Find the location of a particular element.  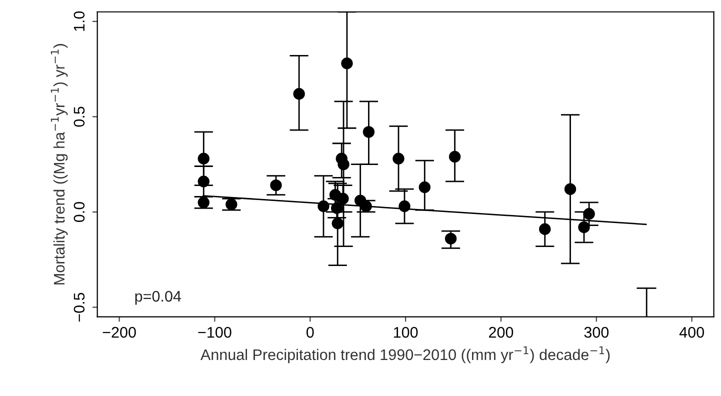

x-tick-label: 400 is located at coordinates (691, 332).